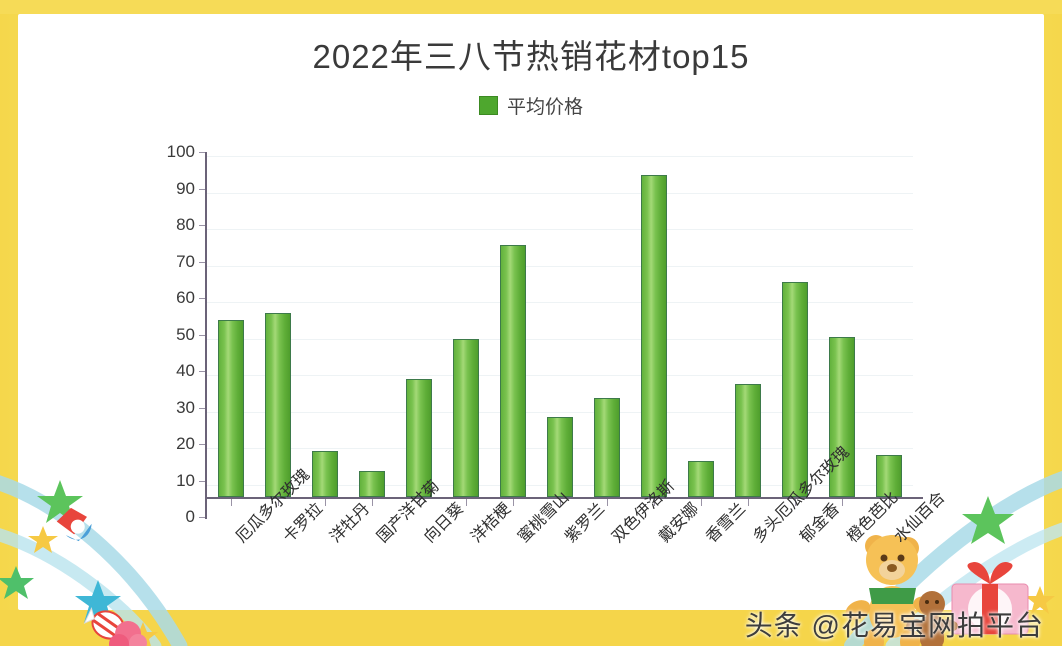 The height and width of the screenshot is (646, 1062). I want to click on y-axis-tick-label: 60, so click(185, 297).